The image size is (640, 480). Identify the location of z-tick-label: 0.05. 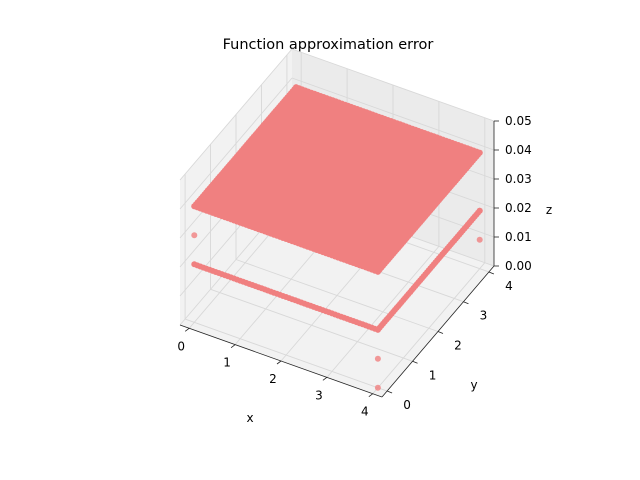
(518, 121).